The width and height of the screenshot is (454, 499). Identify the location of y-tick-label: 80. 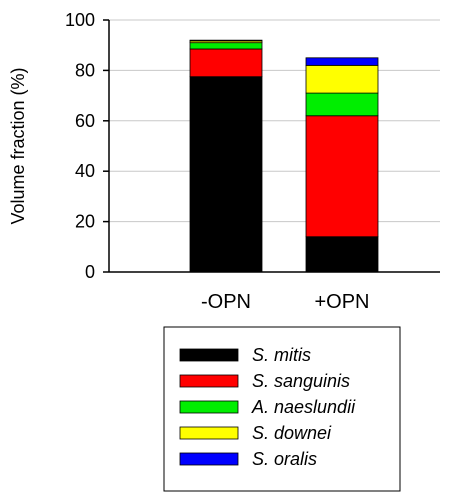
(85, 70).